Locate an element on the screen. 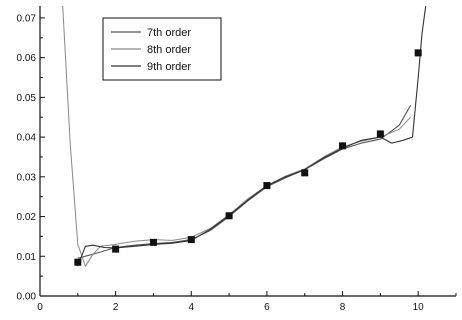 The width and height of the screenshot is (462, 320). y-tick-label: 0.00 is located at coordinates (27, 297).